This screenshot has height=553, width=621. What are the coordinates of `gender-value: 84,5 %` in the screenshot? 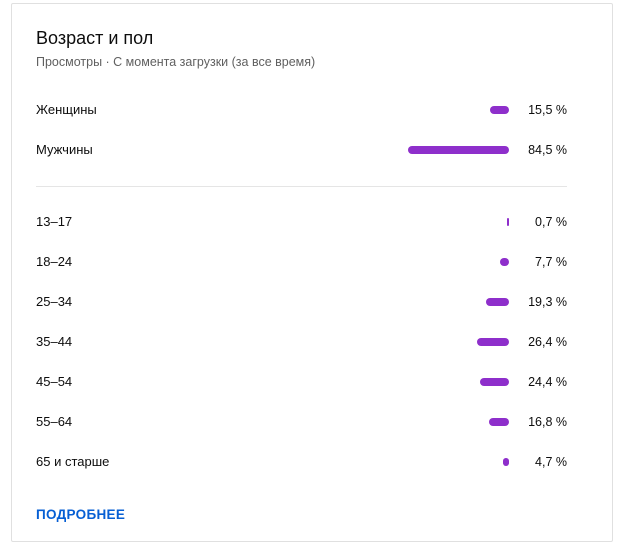 It's located at (547, 150).